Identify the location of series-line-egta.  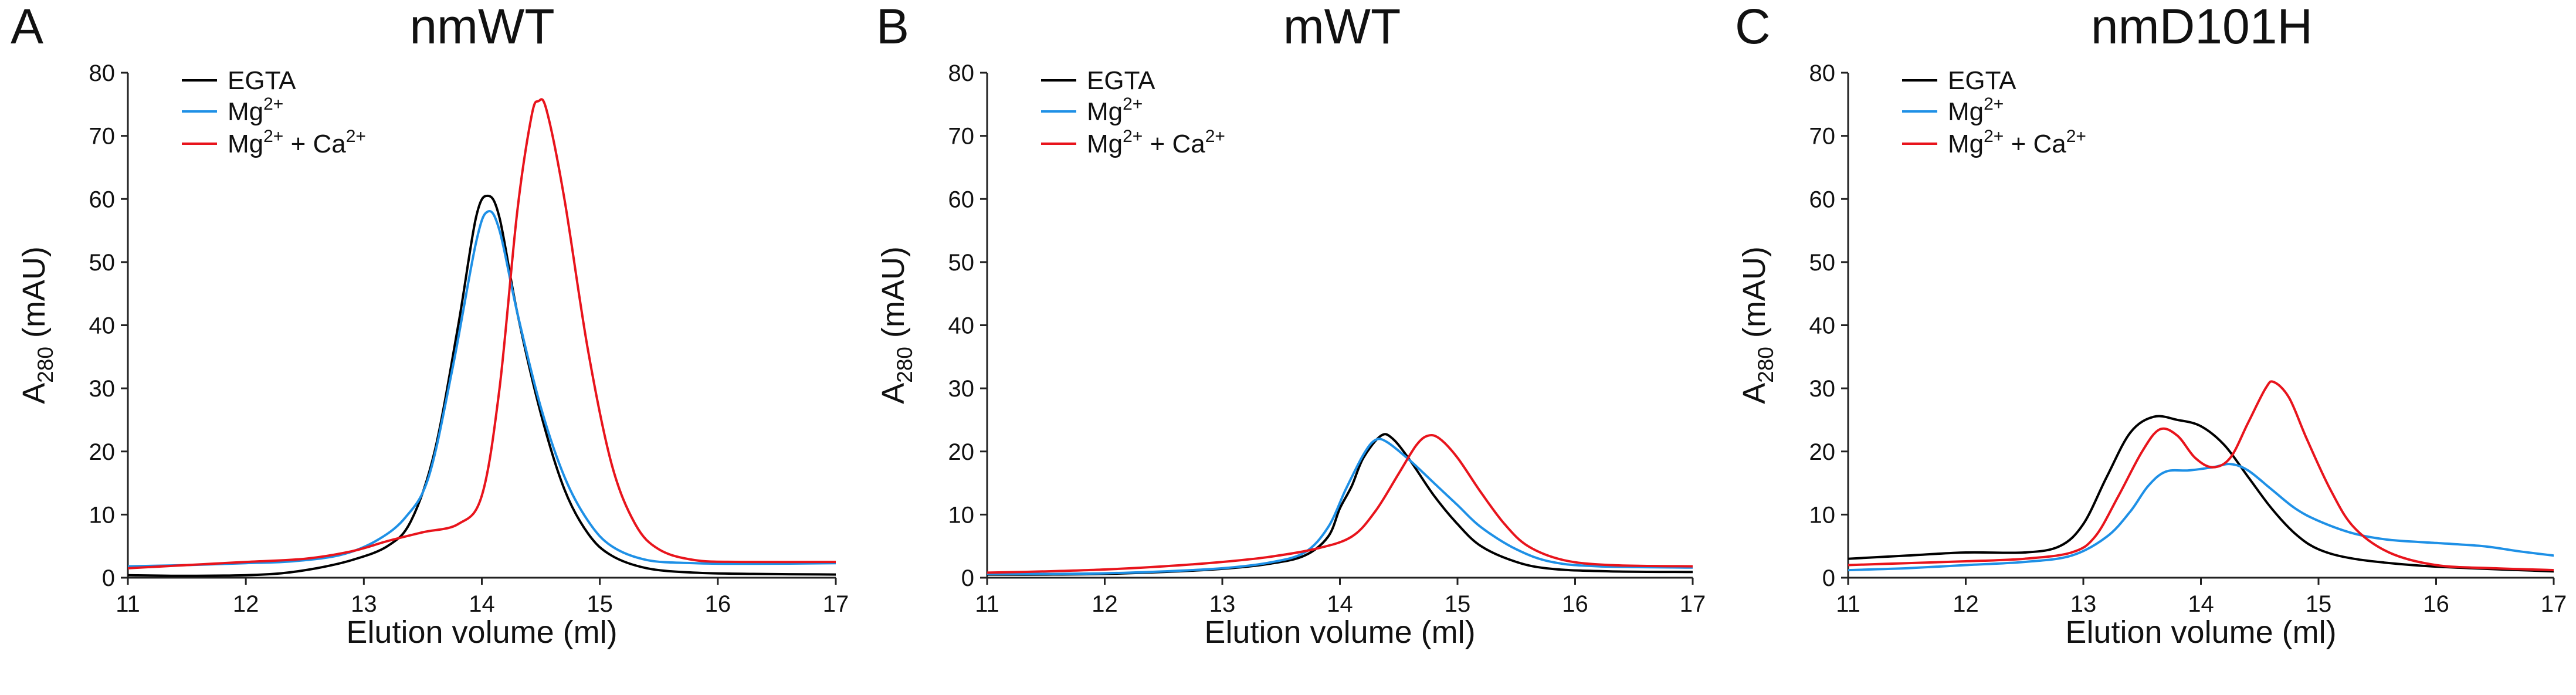
(2201, 494).